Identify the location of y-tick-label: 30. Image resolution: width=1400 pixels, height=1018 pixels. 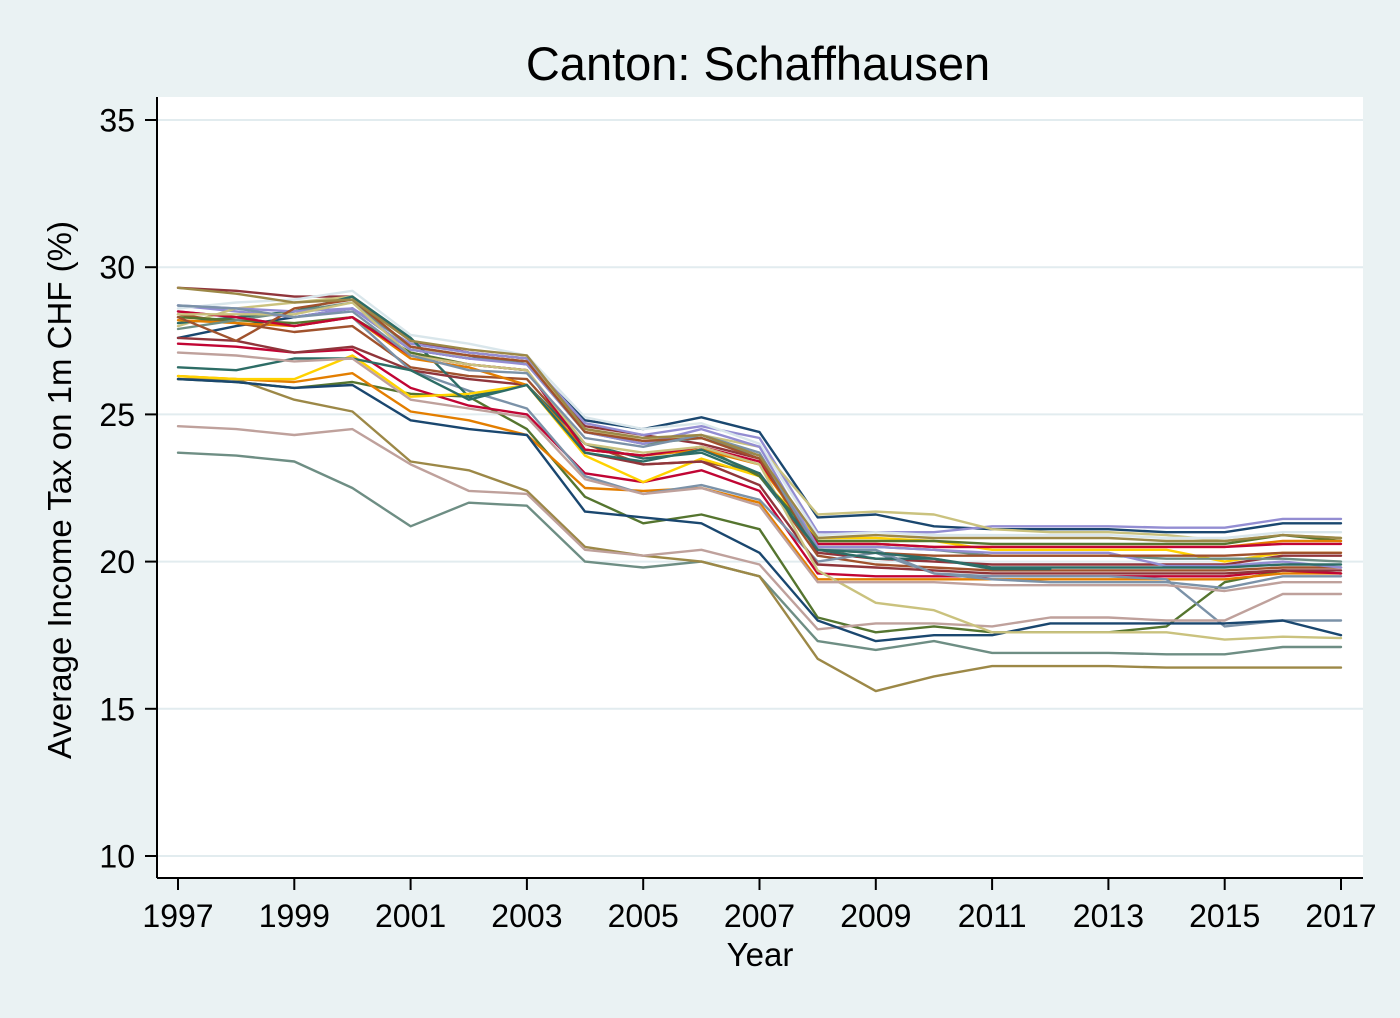
(117, 268).